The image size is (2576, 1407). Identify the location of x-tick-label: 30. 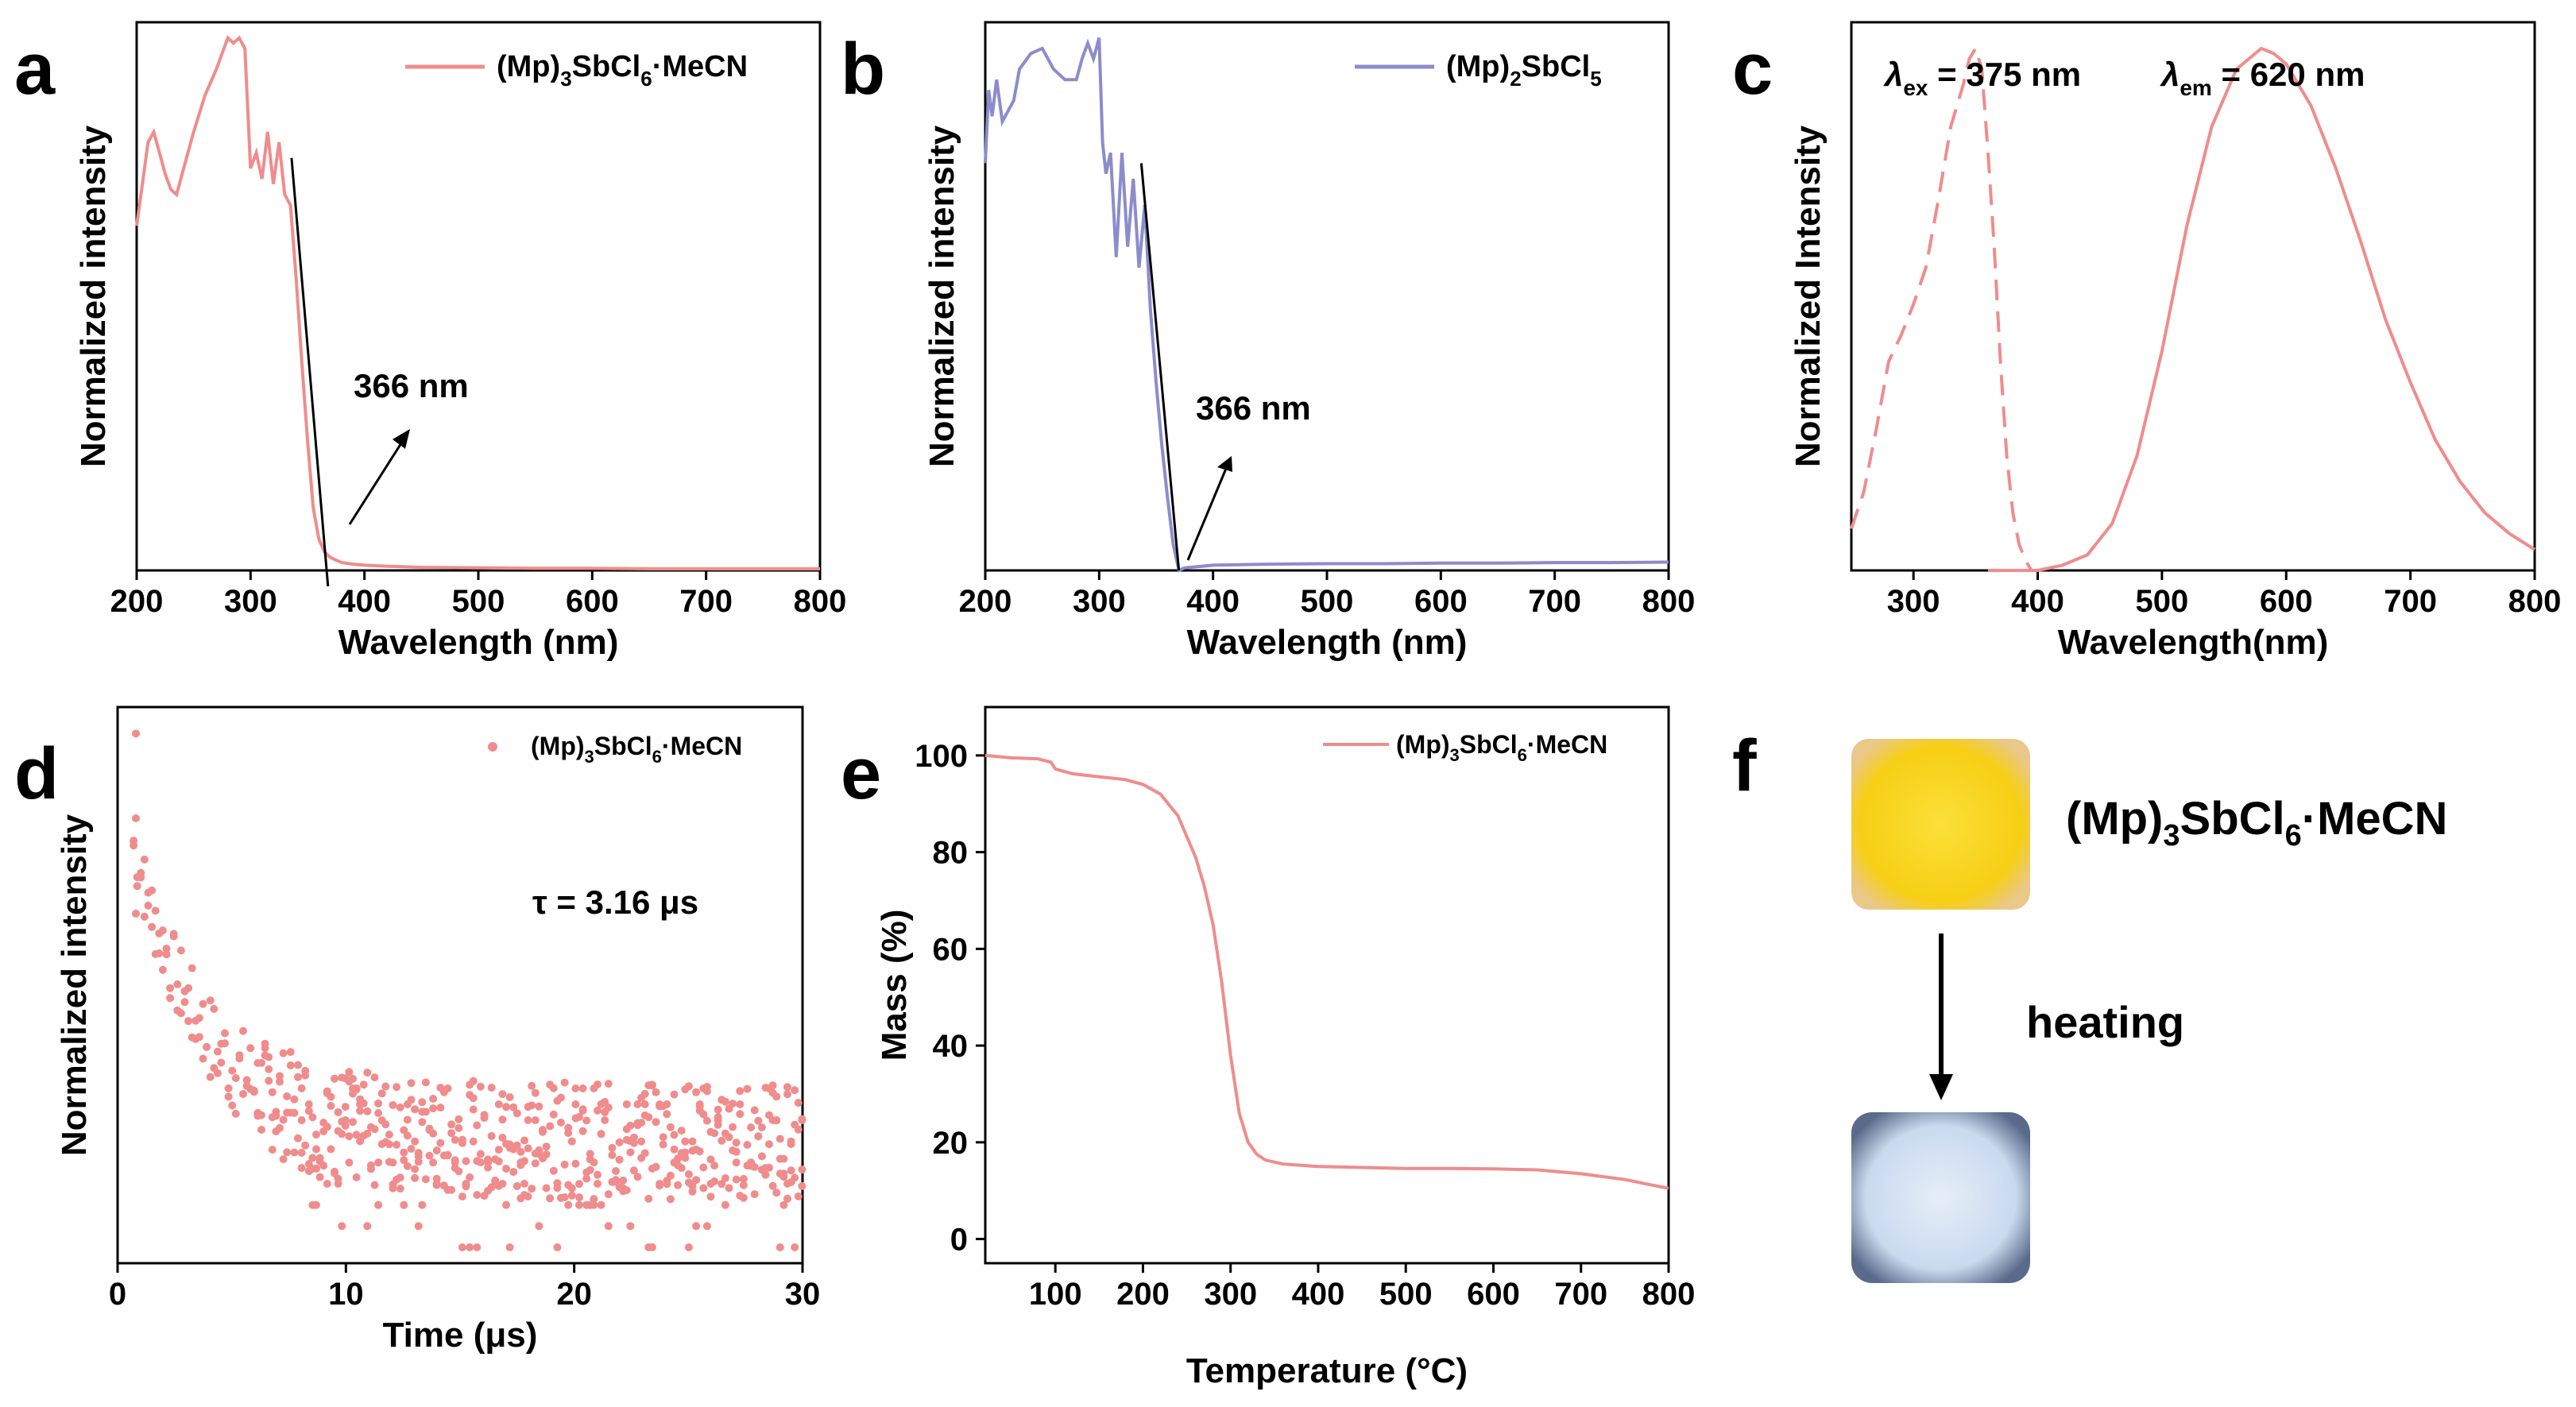
(803, 1294).